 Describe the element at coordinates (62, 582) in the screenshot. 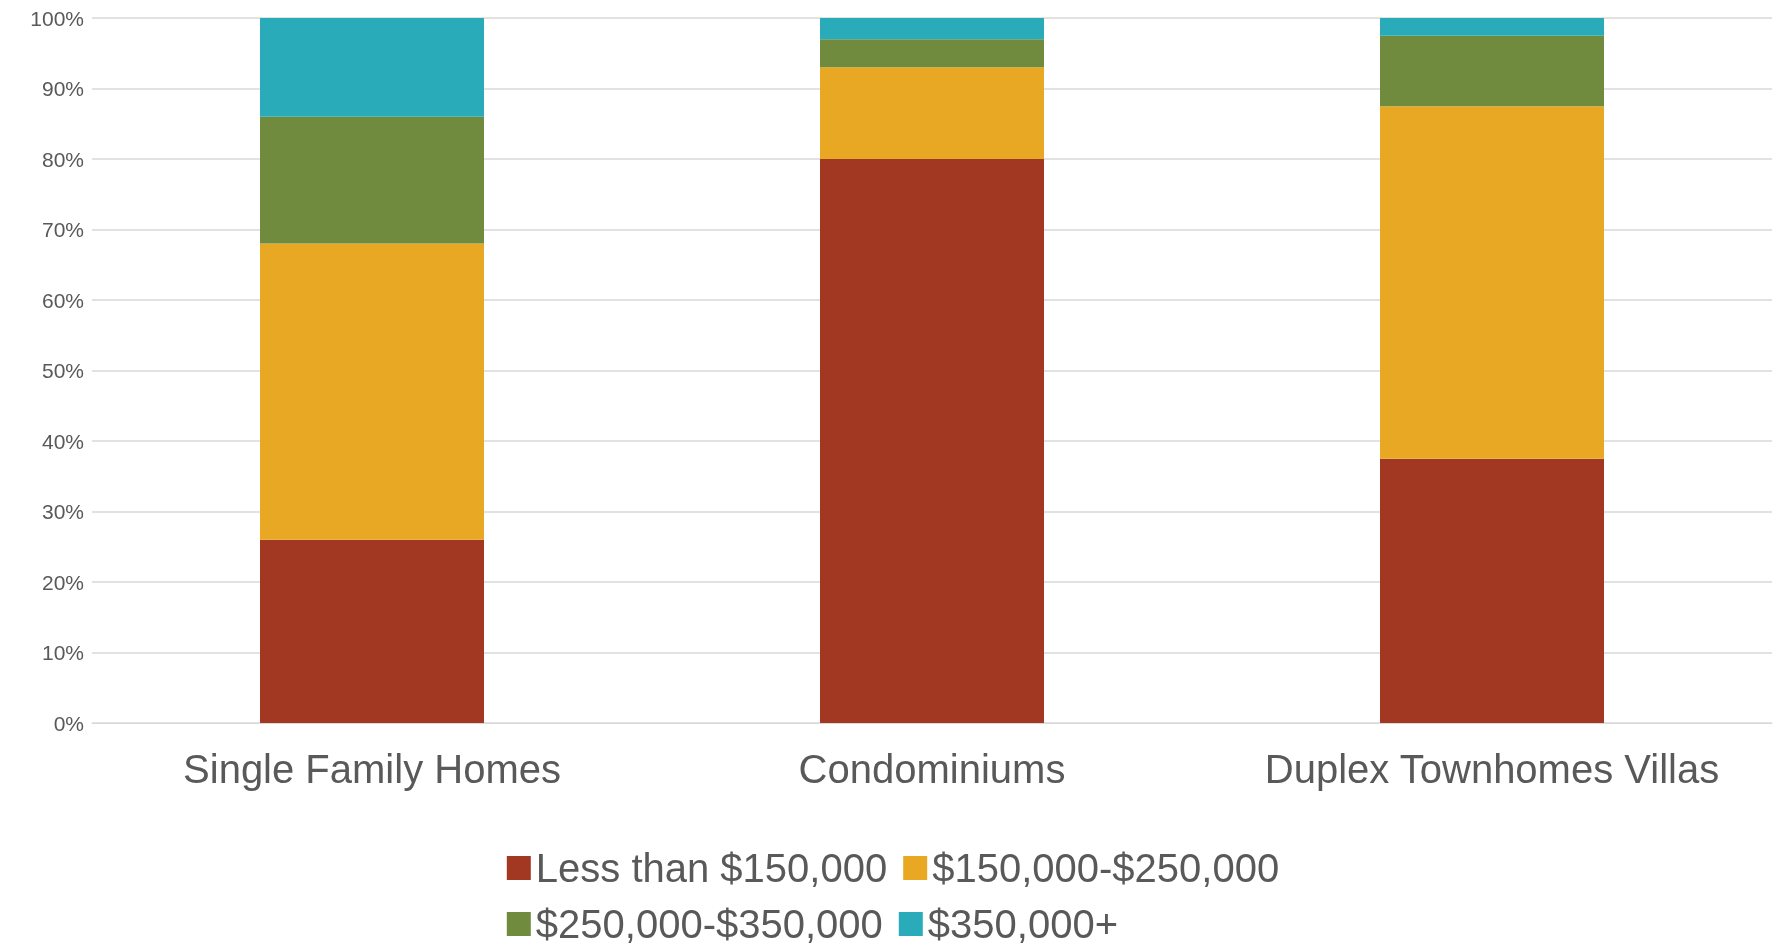

I see `y-tick-label: 20%` at that location.